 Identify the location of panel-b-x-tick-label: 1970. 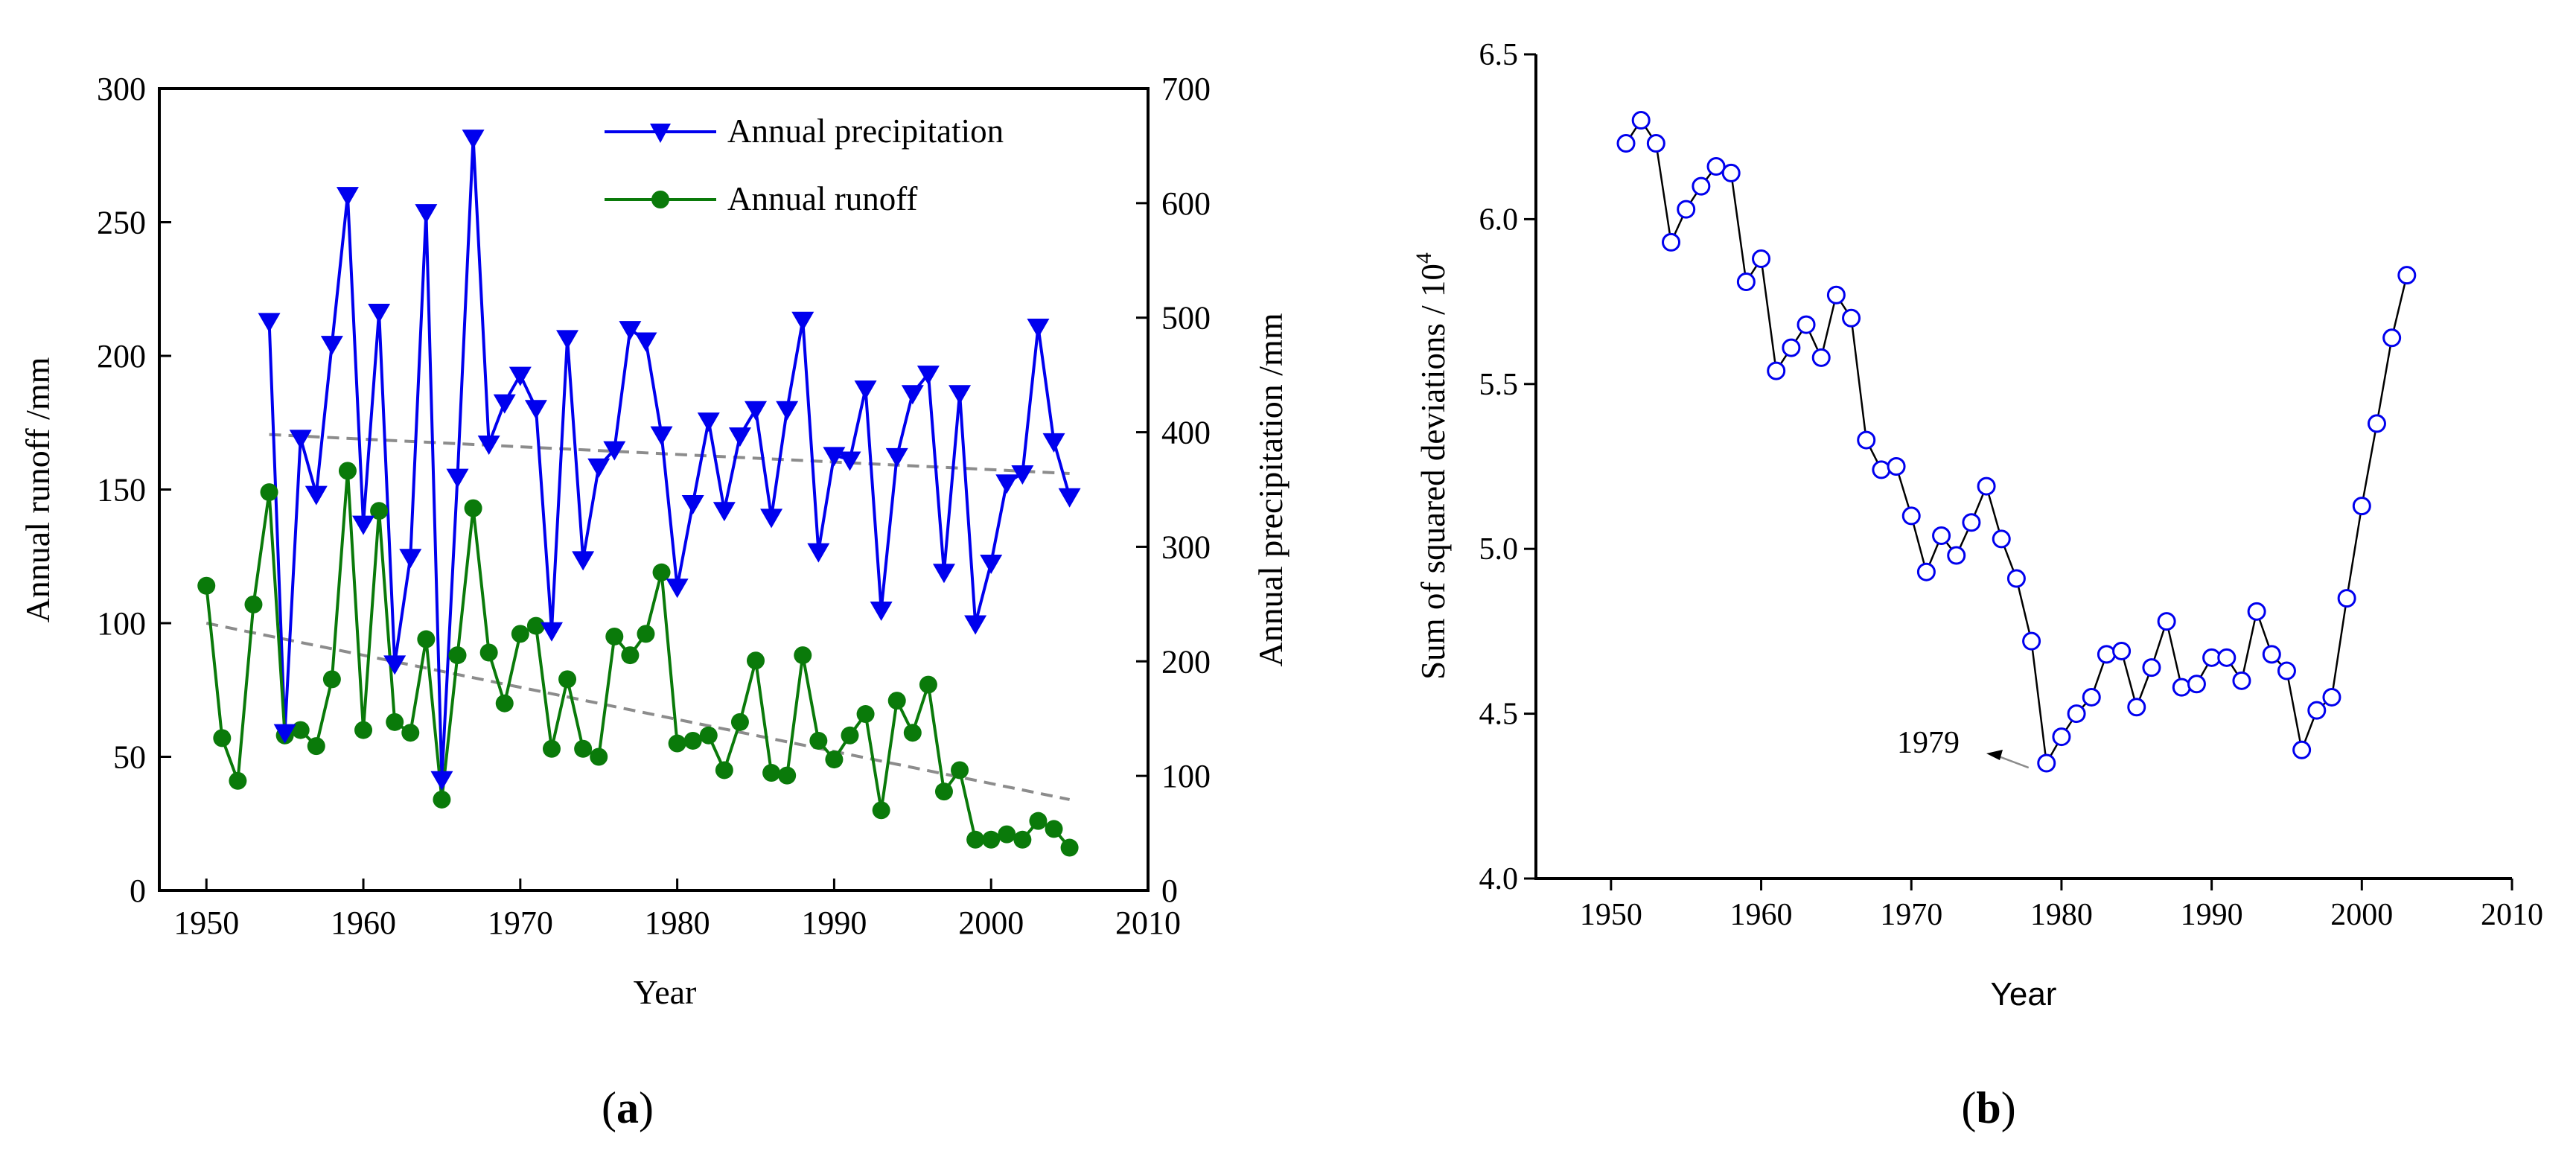
(1911, 915).